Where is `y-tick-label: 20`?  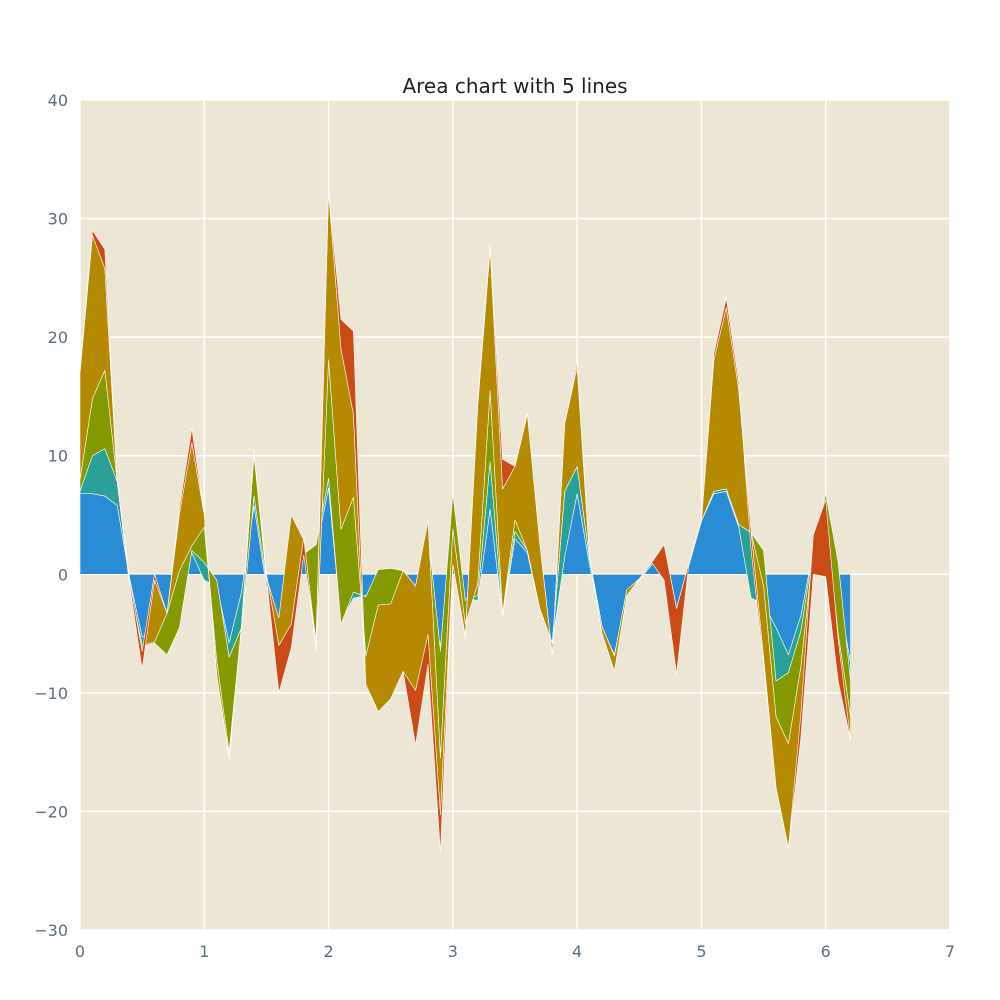 y-tick-label: 20 is located at coordinates (58, 337).